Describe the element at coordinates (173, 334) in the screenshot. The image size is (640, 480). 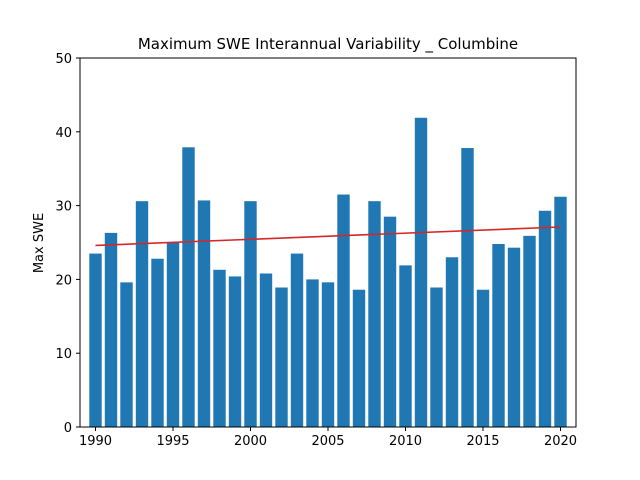
I see `bar-1995` at that location.